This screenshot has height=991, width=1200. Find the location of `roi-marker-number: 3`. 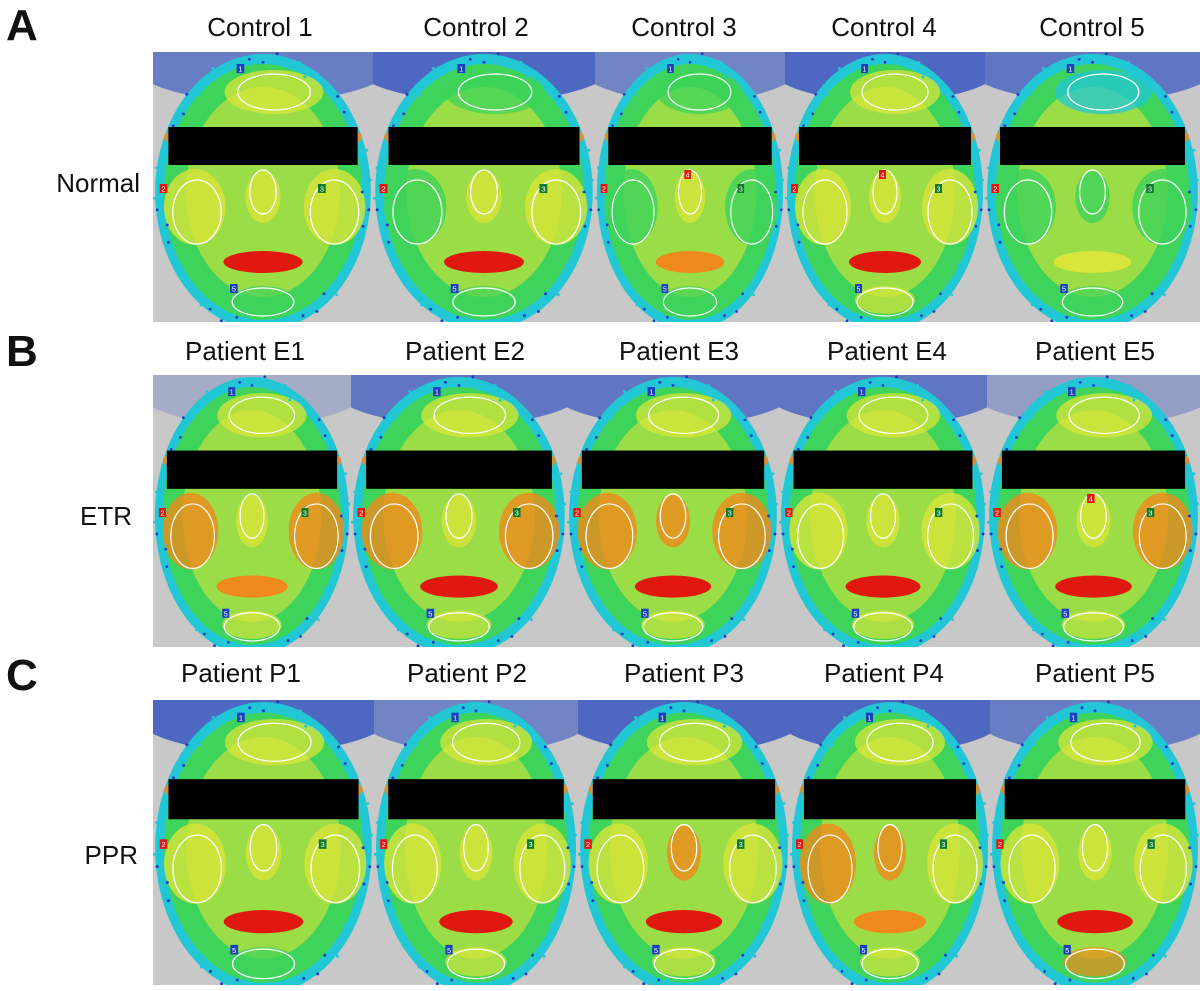

roi-marker-number: 3 is located at coordinates (322, 189).